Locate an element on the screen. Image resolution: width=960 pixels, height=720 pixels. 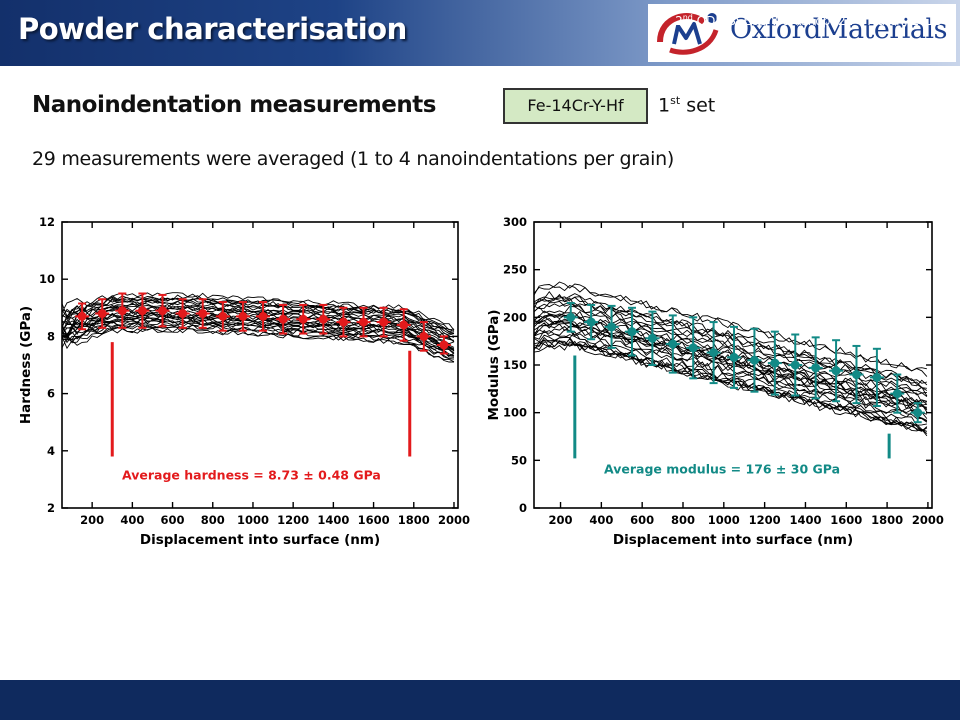
set-number: 1 is located at coordinates (664, 105).